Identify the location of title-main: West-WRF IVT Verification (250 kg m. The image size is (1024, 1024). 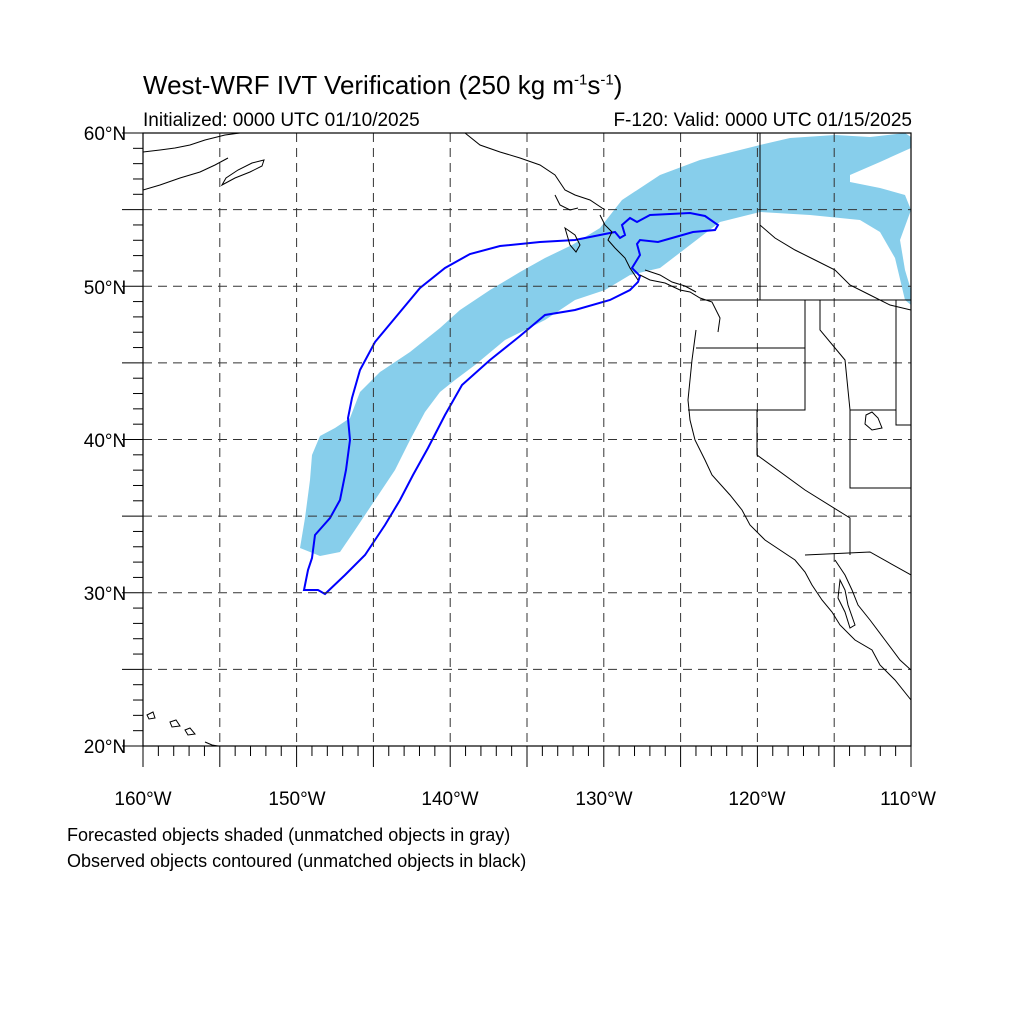
(359, 85).